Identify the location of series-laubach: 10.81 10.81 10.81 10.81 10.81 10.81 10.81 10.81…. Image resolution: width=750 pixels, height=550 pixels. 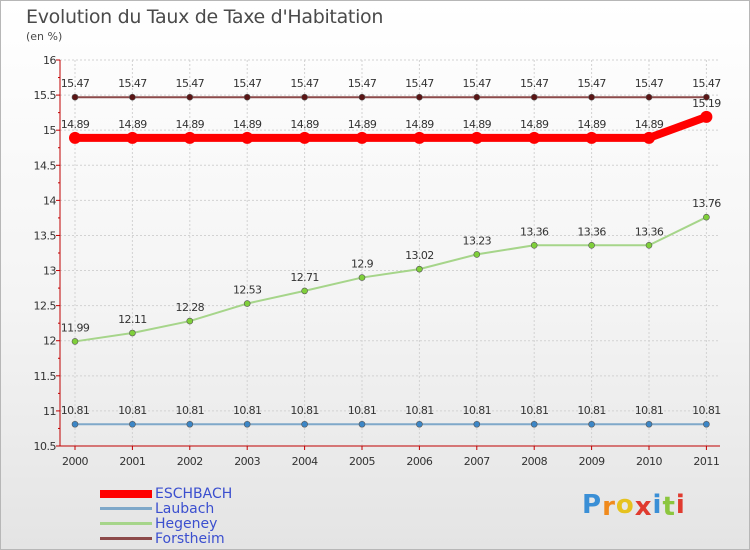
(391, 416).